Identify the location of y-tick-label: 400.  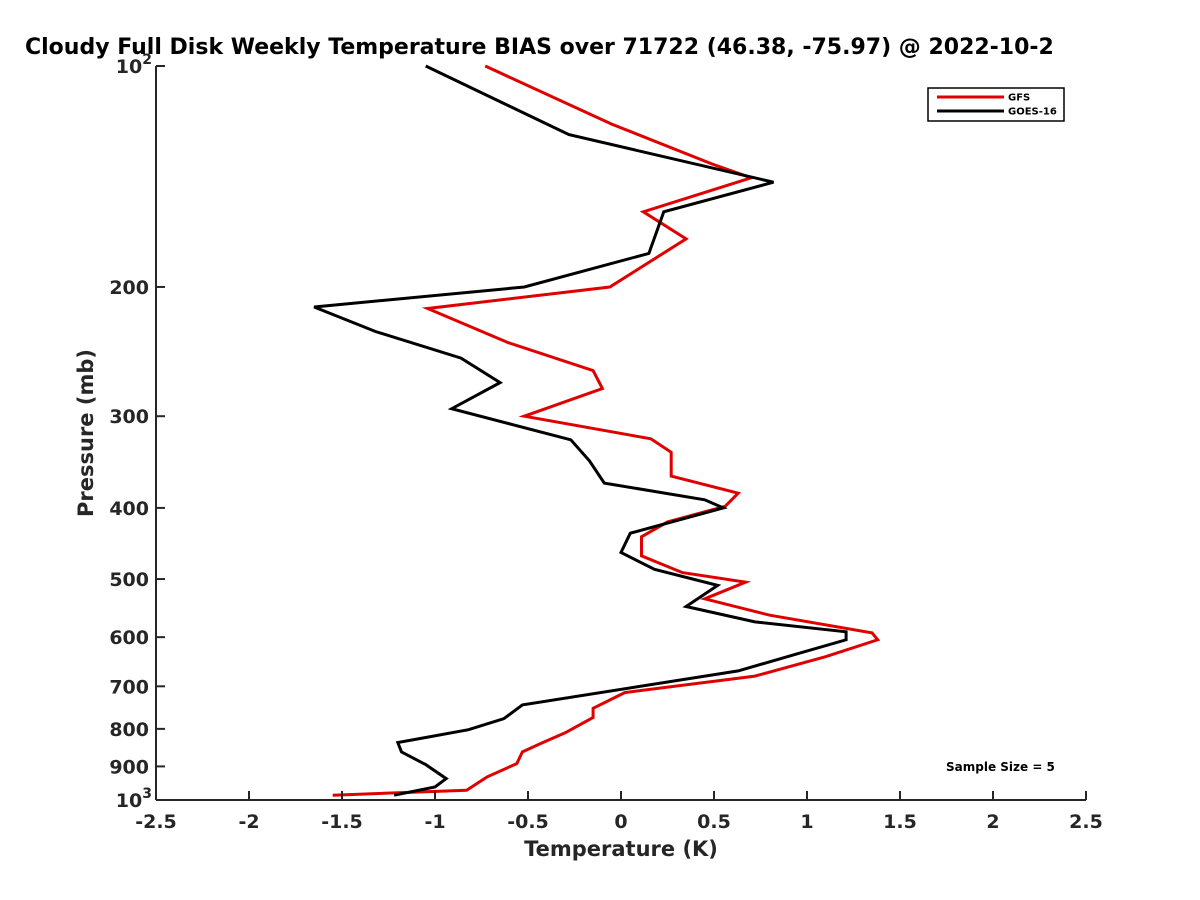
(129, 509).